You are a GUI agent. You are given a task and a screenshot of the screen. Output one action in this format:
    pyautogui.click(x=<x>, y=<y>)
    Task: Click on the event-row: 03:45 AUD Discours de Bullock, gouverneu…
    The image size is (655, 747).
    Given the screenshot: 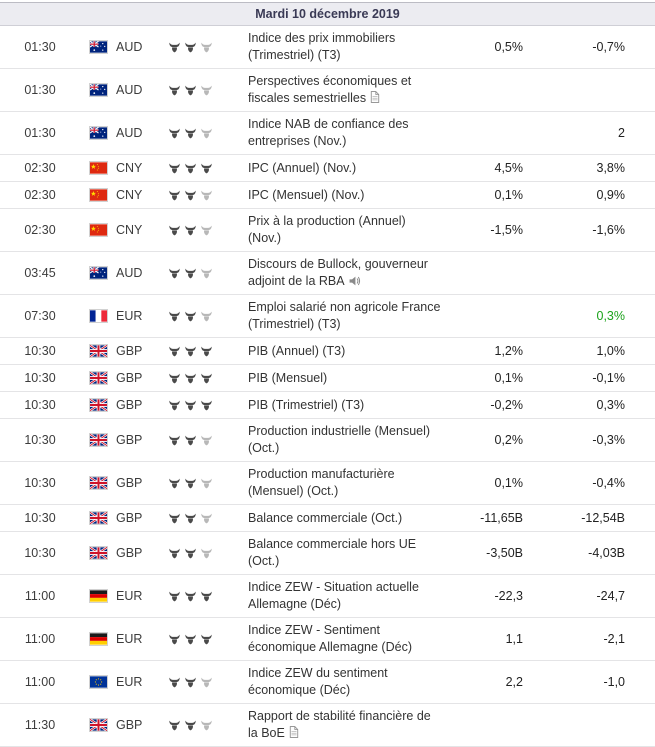 What is the action you would take?
    pyautogui.click(x=327, y=273)
    